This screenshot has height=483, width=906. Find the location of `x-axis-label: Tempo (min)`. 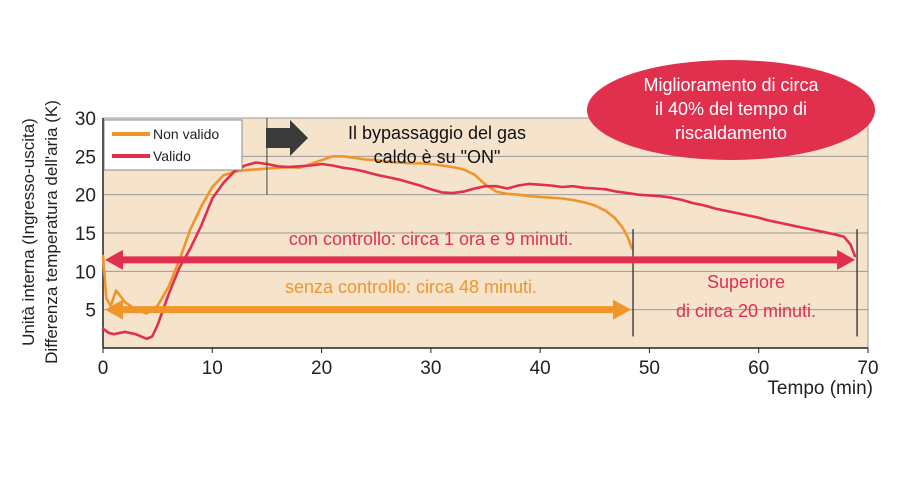

x-axis-label: Tempo (min) is located at coordinates (820, 388).